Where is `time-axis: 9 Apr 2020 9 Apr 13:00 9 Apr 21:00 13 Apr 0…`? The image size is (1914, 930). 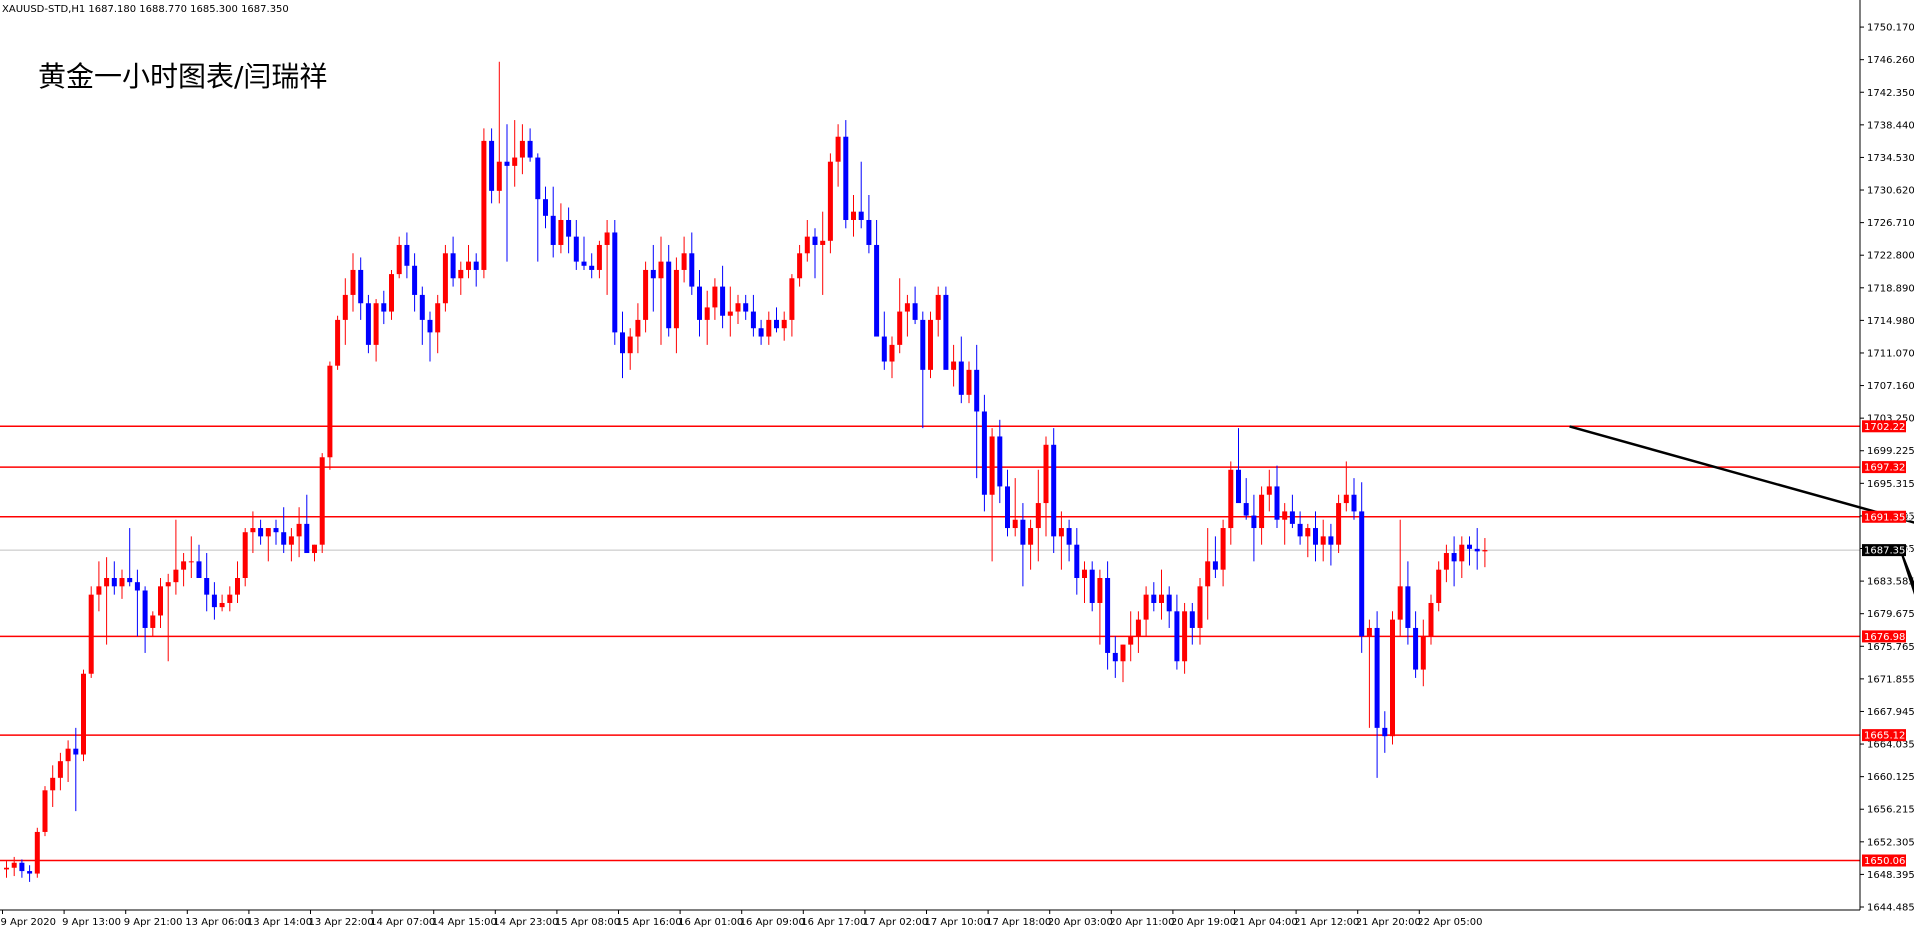 time-axis: 9 Apr 2020 9 Apr 13:00 9 Apr 21:00 13 Apr 0… is located at coordinates (742, 919).